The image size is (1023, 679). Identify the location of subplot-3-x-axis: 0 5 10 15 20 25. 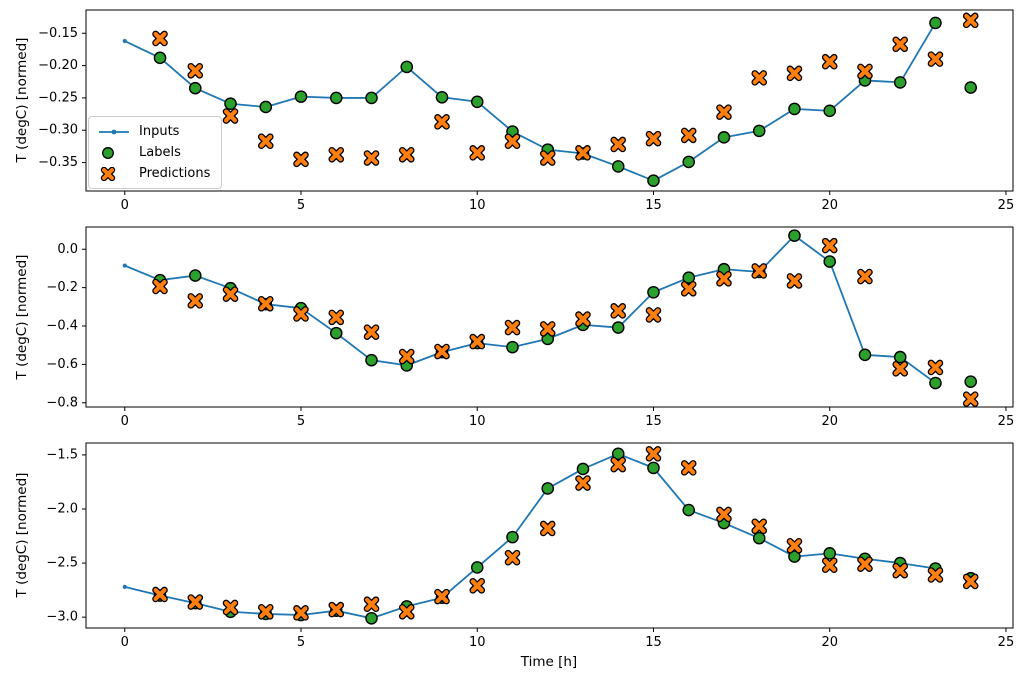
(568, 639).